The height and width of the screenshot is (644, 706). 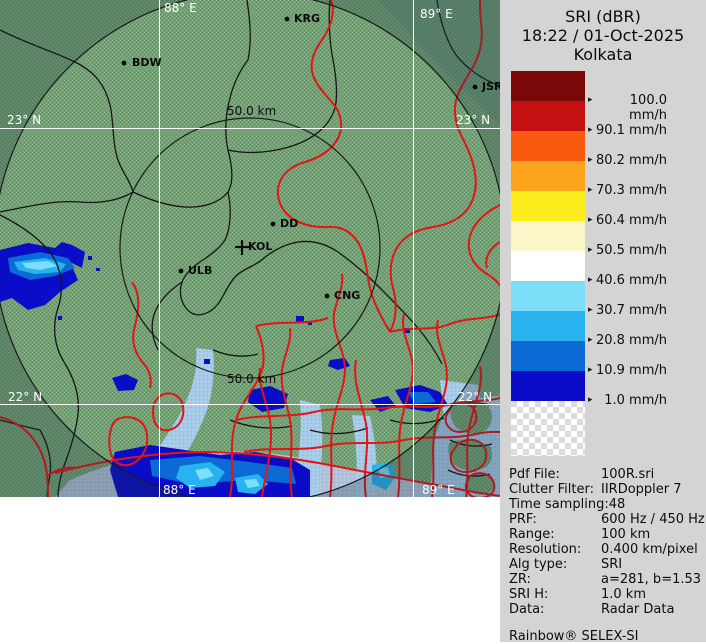 I want to click on meta-label: Resolution:, so click(x=545, y=549).